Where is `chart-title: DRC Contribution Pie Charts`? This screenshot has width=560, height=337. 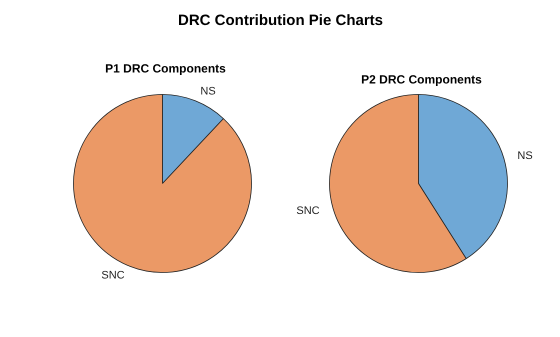 chart-title: DRC Contribution Pie Charts is located at coordinates (280, 20).